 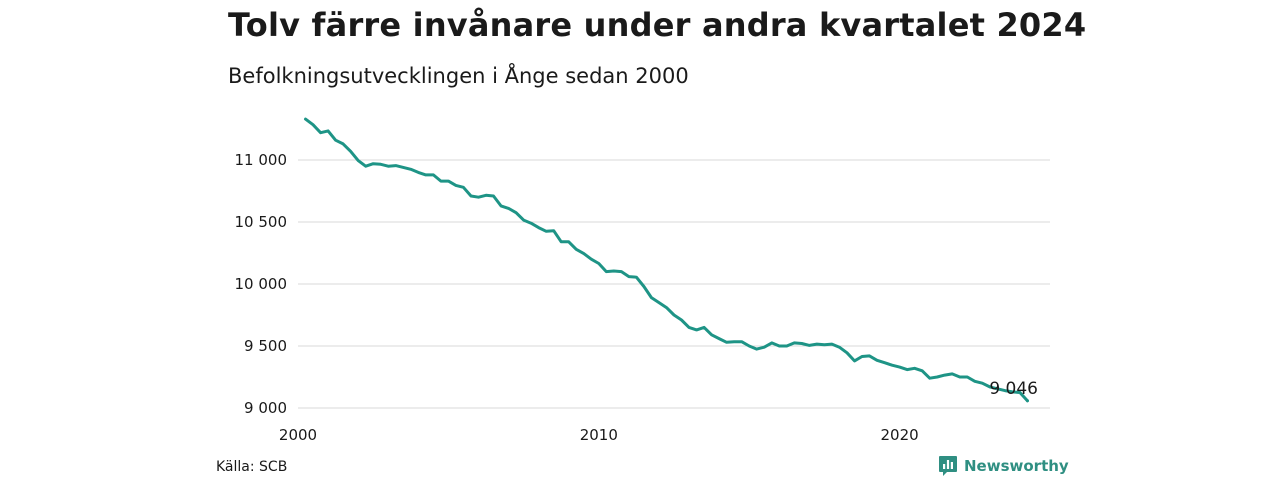 What do you see at coordinates (1027, 401) in the screenshot?
I see `last-point` at bounding box center [1027, 401].